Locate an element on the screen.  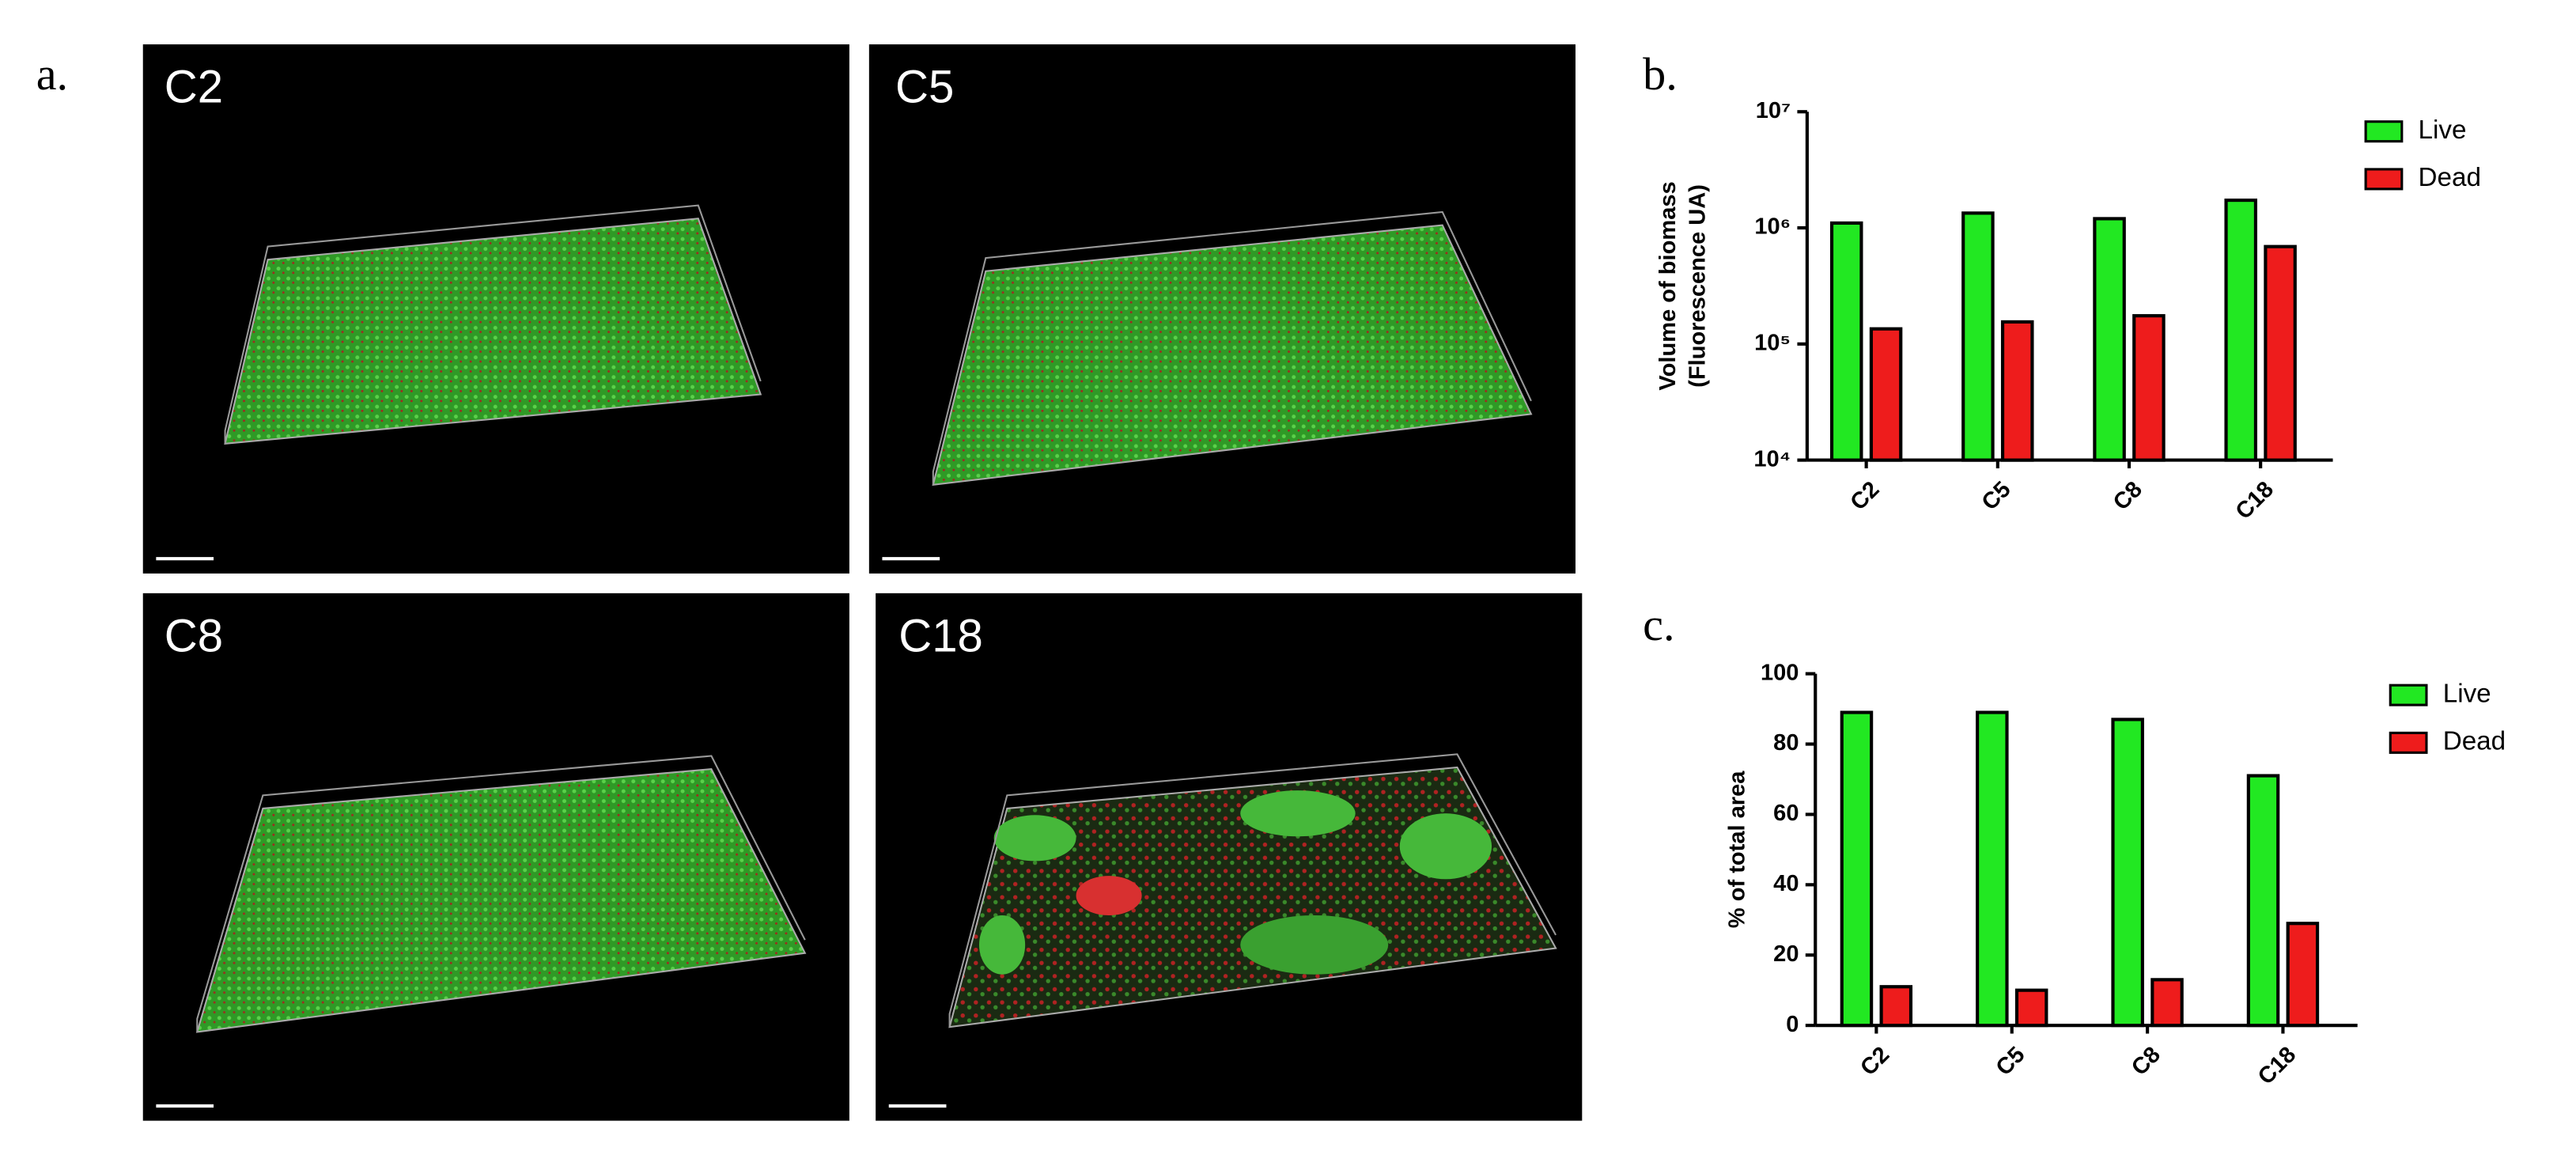
y-tick-label: 20 is located at coordinates (1786, 954).